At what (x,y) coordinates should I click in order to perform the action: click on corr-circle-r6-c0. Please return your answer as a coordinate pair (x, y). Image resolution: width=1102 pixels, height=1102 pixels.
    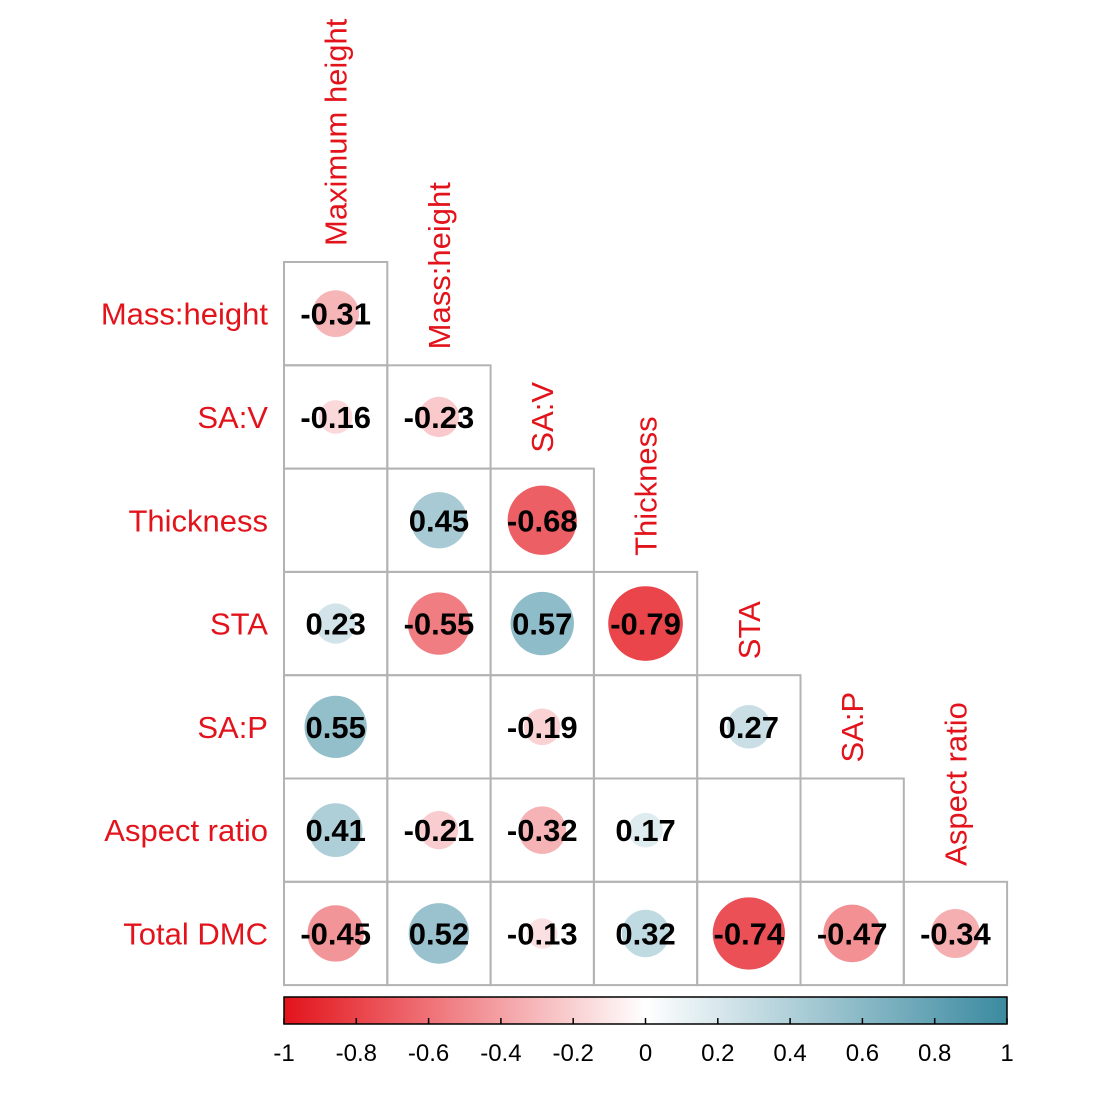
    Looking at the image, I should click on (335, 933).